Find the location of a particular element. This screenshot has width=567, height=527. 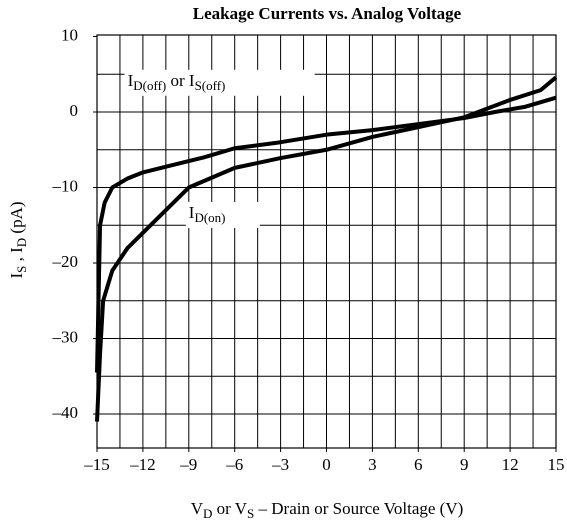

x-tick-label: 12 is located at coordinates (510, 464).